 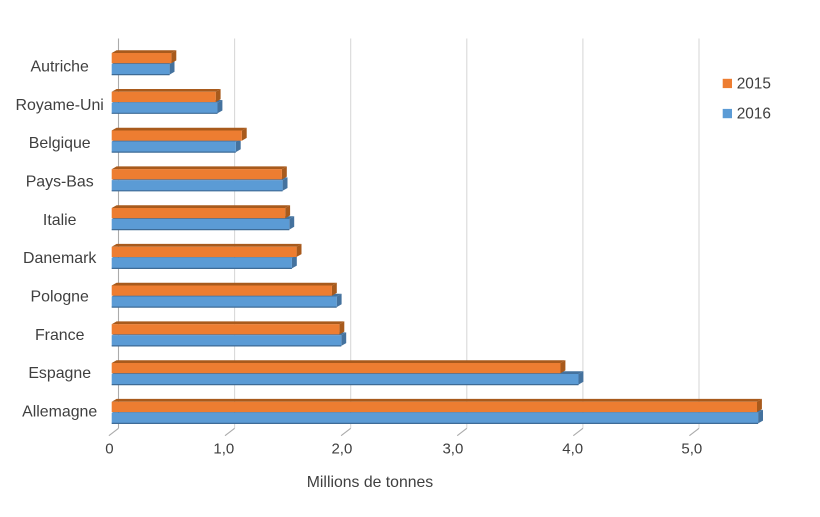 What do you see at coordinates (60, 220) in the screenshot?
I see `svg-text: Italie` at bounding box center [60, 220].